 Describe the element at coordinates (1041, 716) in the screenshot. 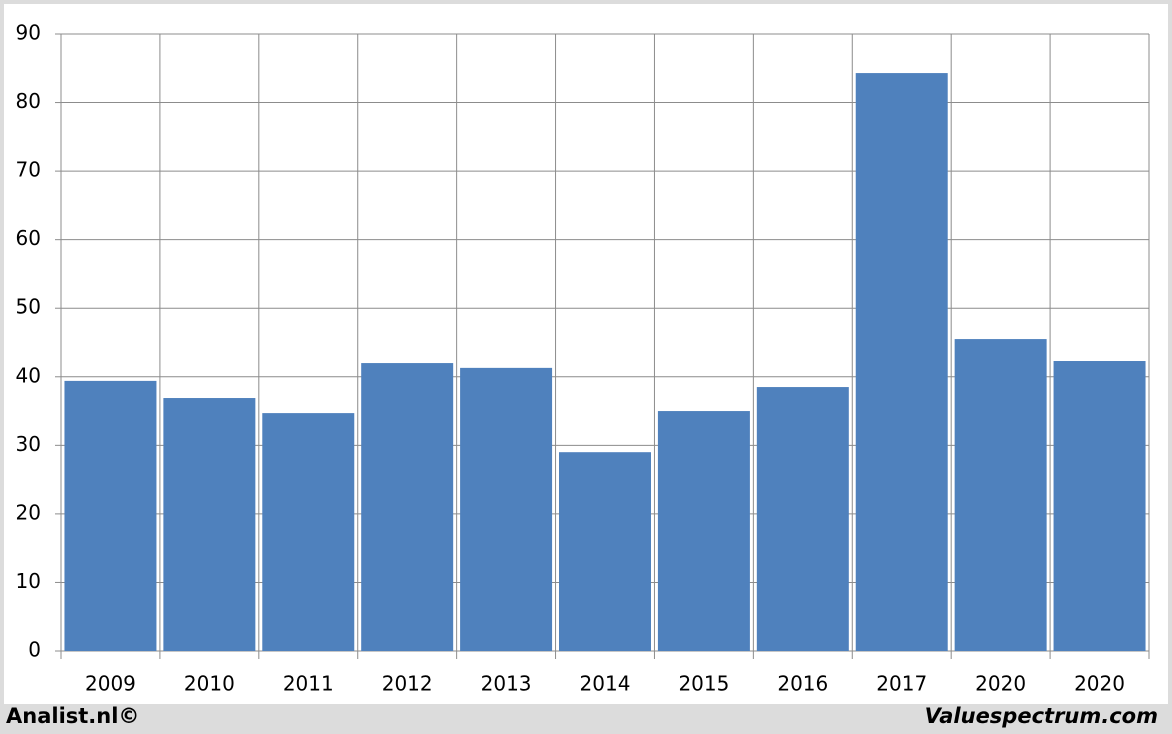

I see `source-right: Valuespectrum.com` at that location.